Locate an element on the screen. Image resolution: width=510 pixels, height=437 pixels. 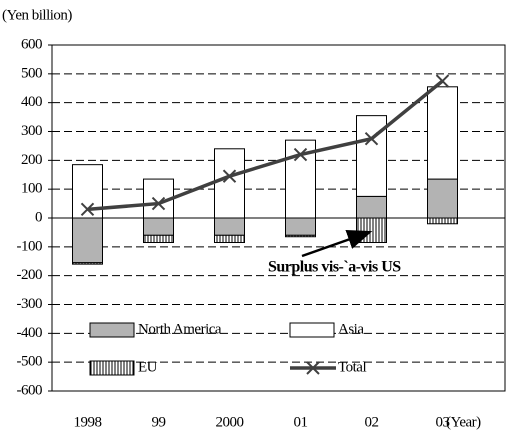
legend-label: North America is located at coordinates (180, 329).